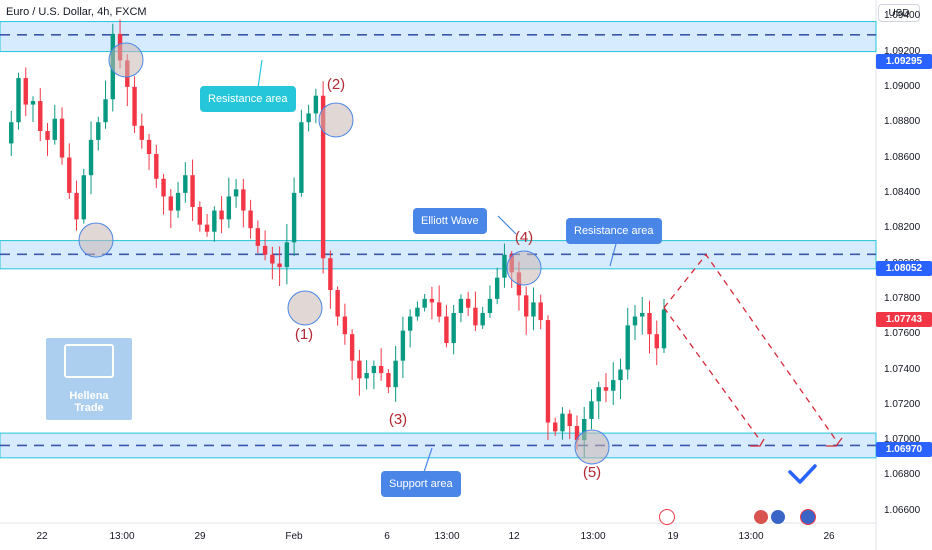  What do you see at coordinates (902, 369) in the screenshot?
I see `y-tick-label: 1.07400` at bounding box center [902, 369].